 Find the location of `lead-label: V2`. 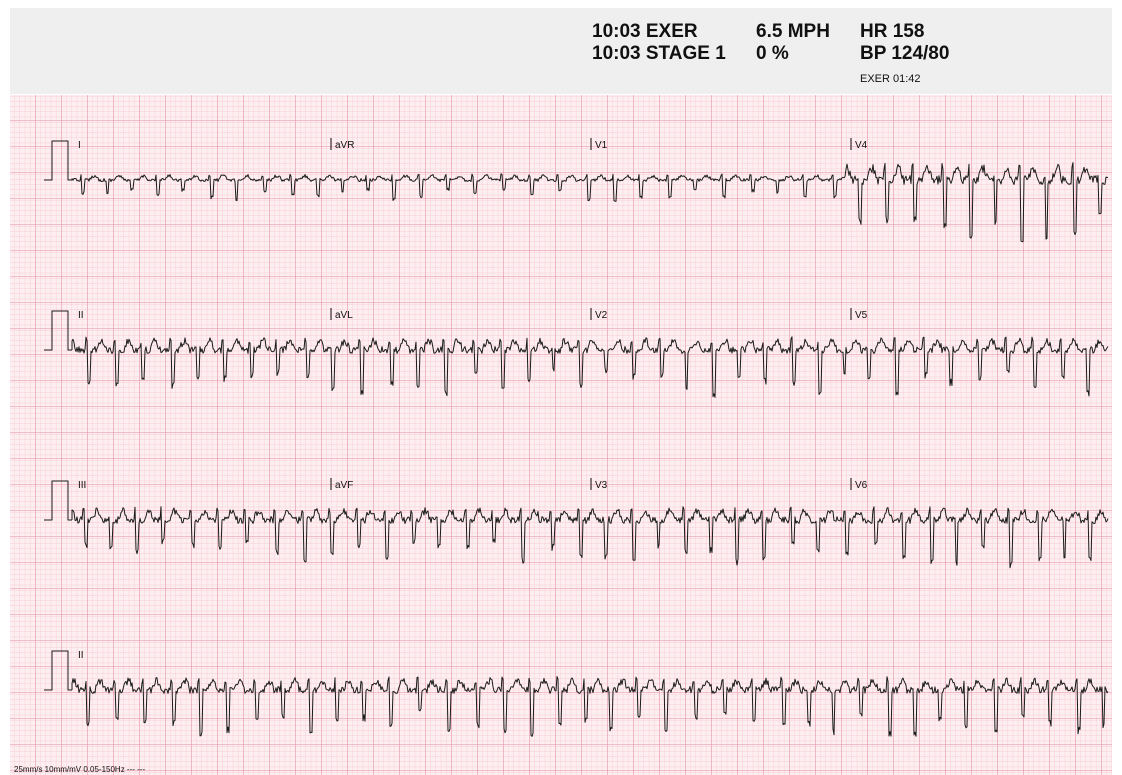

lead-label: V2 is located at coordinates (601, 315).